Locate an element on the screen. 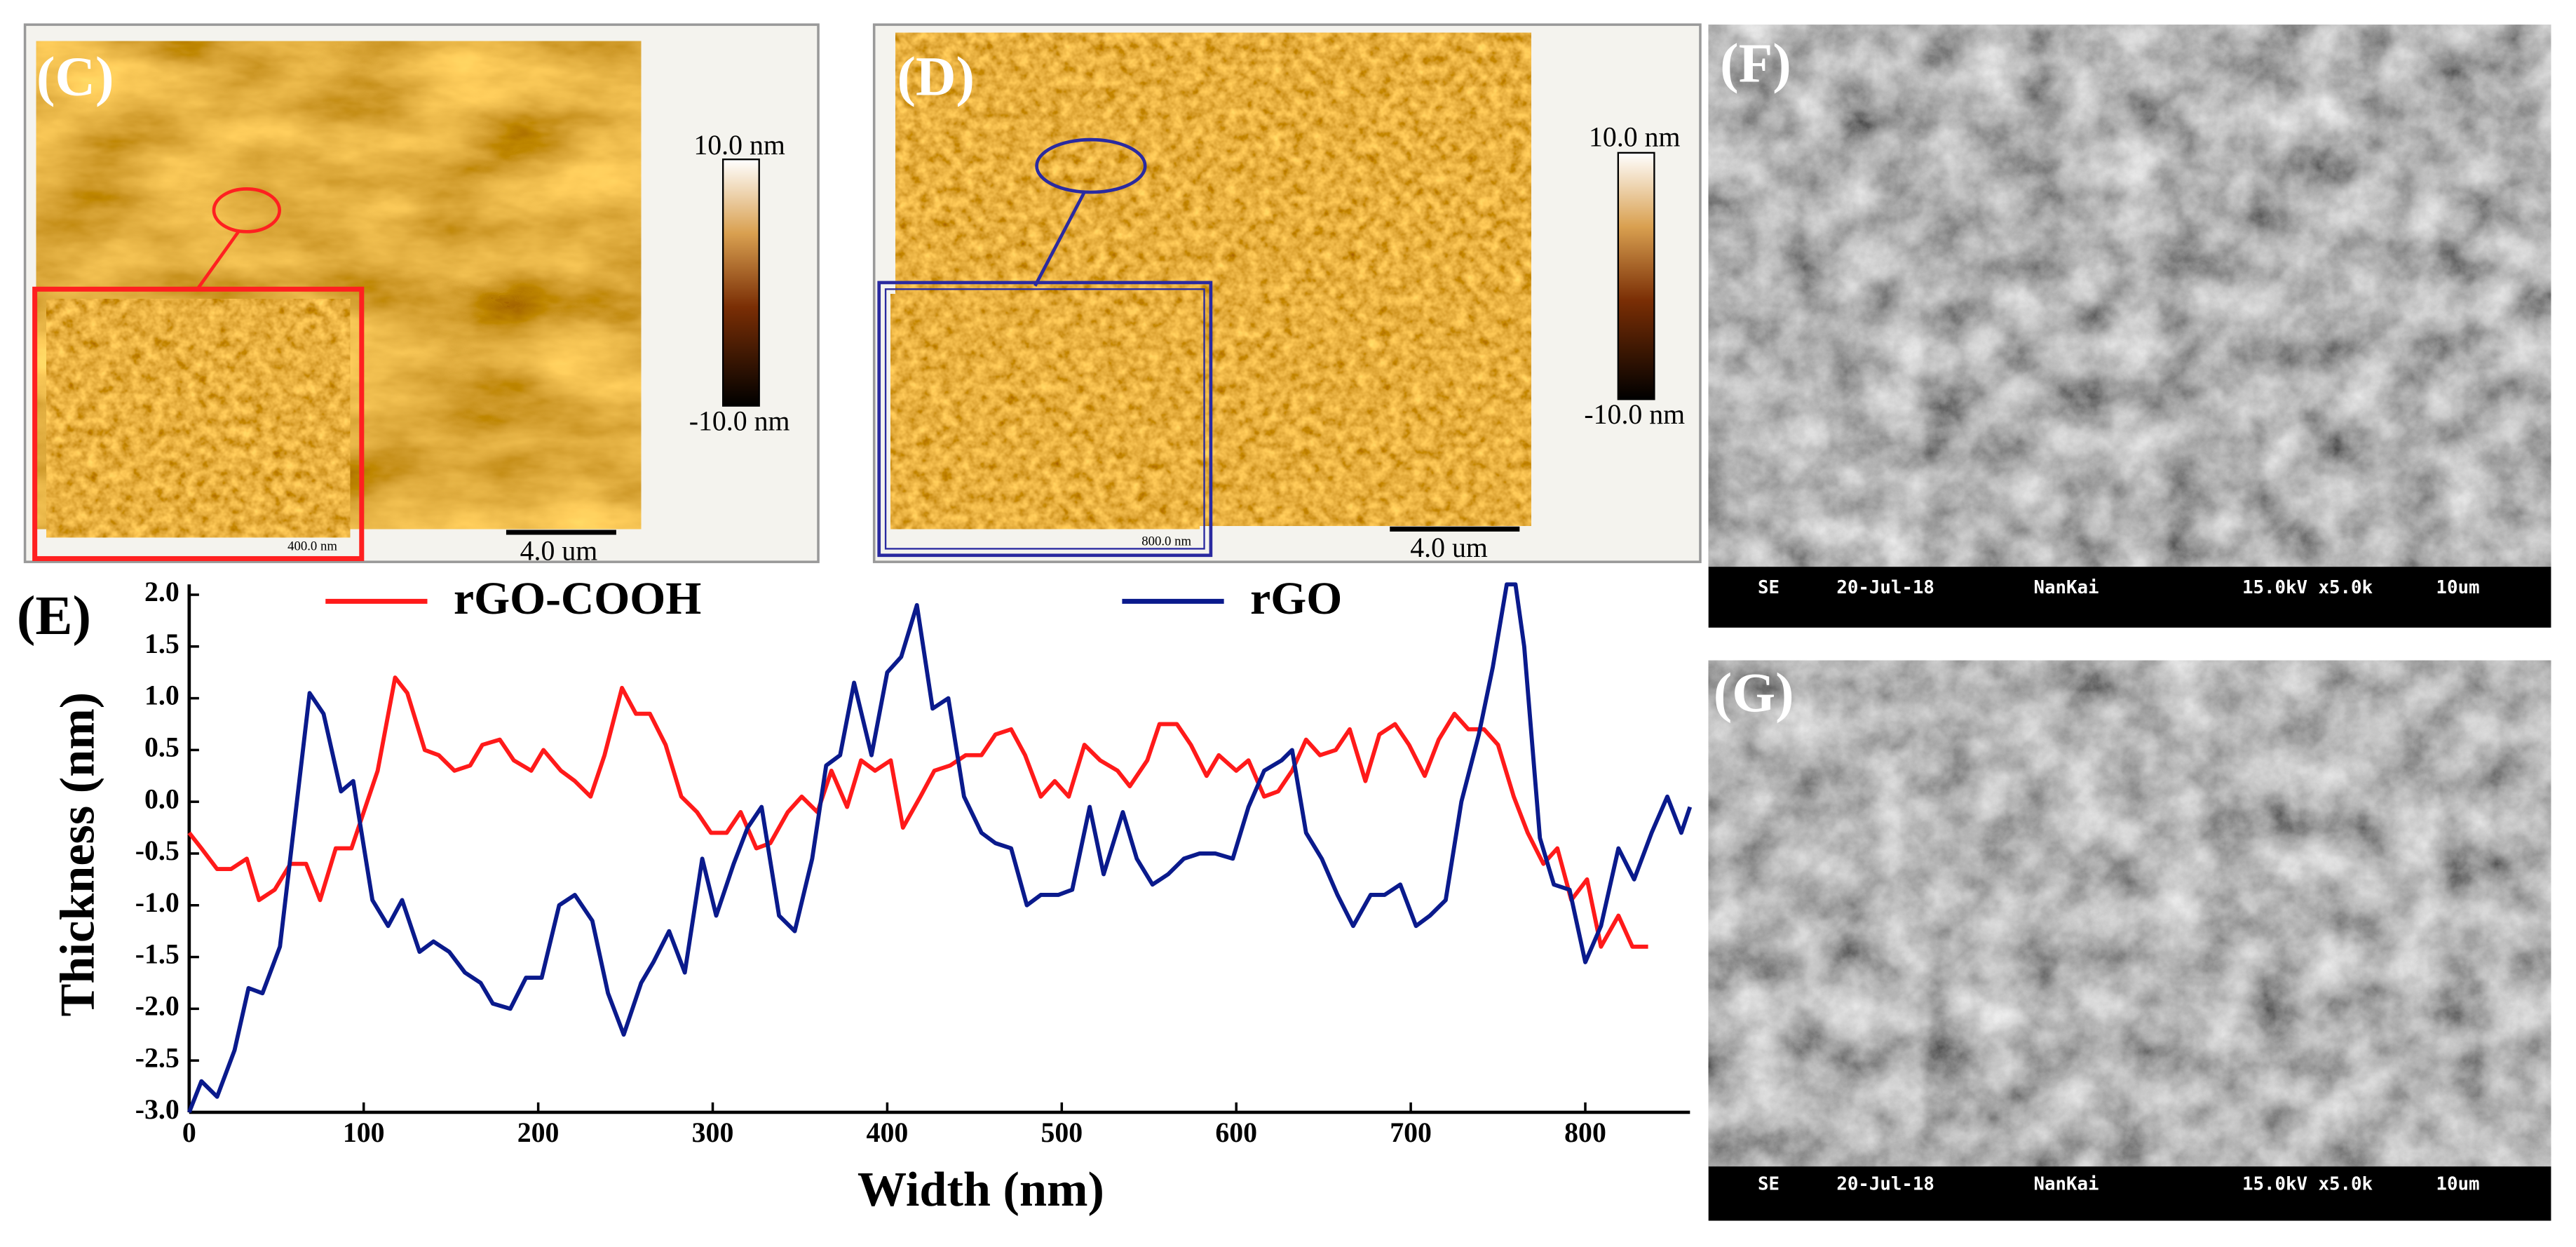 The height and width of the screenshot is (1247, 2576). y-tick-label: -1.0 is located at coordinates (157, 902).